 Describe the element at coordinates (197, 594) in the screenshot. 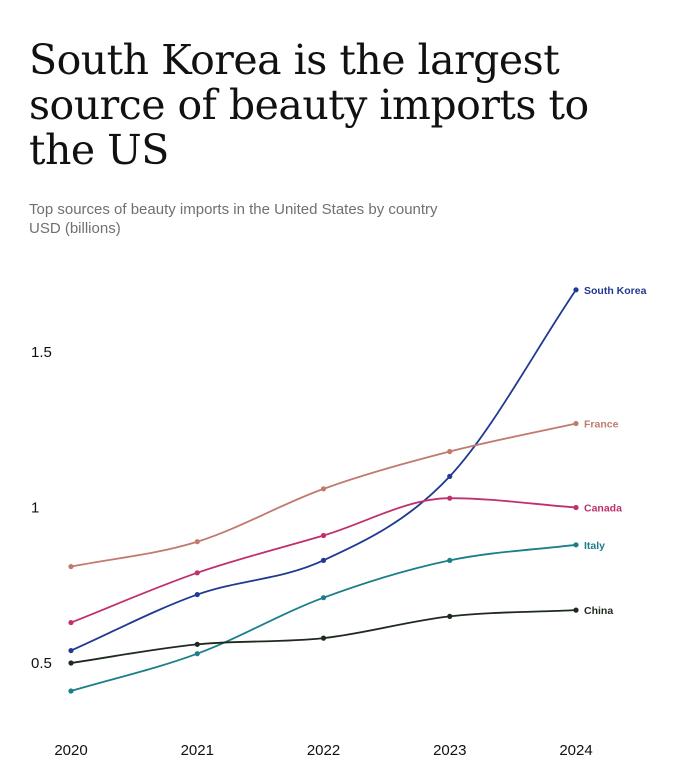

I see `data-point-south-korea-2021` at that location.